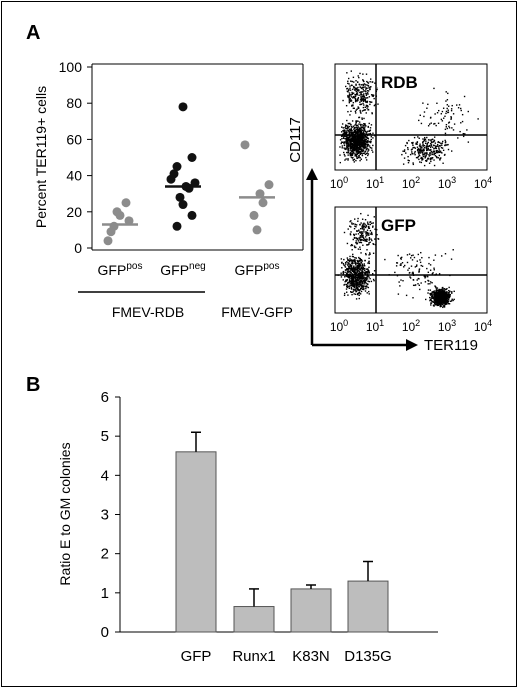 The height and width of the screenshot is (690, 520). I want to click on strip-point, so click(183, 205).